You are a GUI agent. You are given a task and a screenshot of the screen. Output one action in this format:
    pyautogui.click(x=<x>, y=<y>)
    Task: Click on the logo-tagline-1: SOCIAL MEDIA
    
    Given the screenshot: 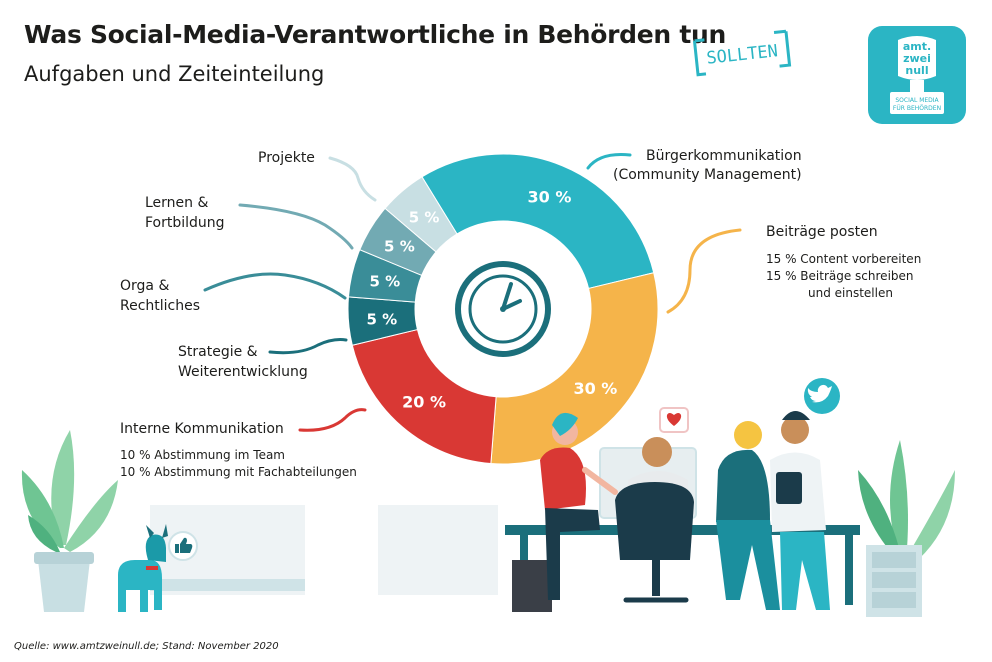 What is the action you would take?
    pyautogui.click(x=917, y=100)
    